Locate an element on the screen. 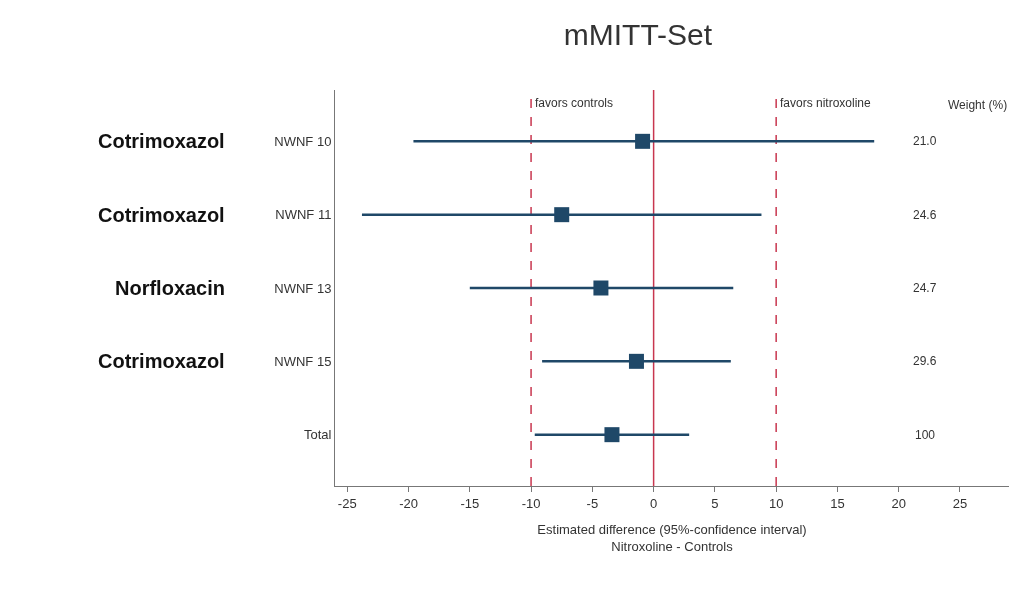 The image size is (1029, 596). x-tick-label: 5 is located at coordinates (715, 503).